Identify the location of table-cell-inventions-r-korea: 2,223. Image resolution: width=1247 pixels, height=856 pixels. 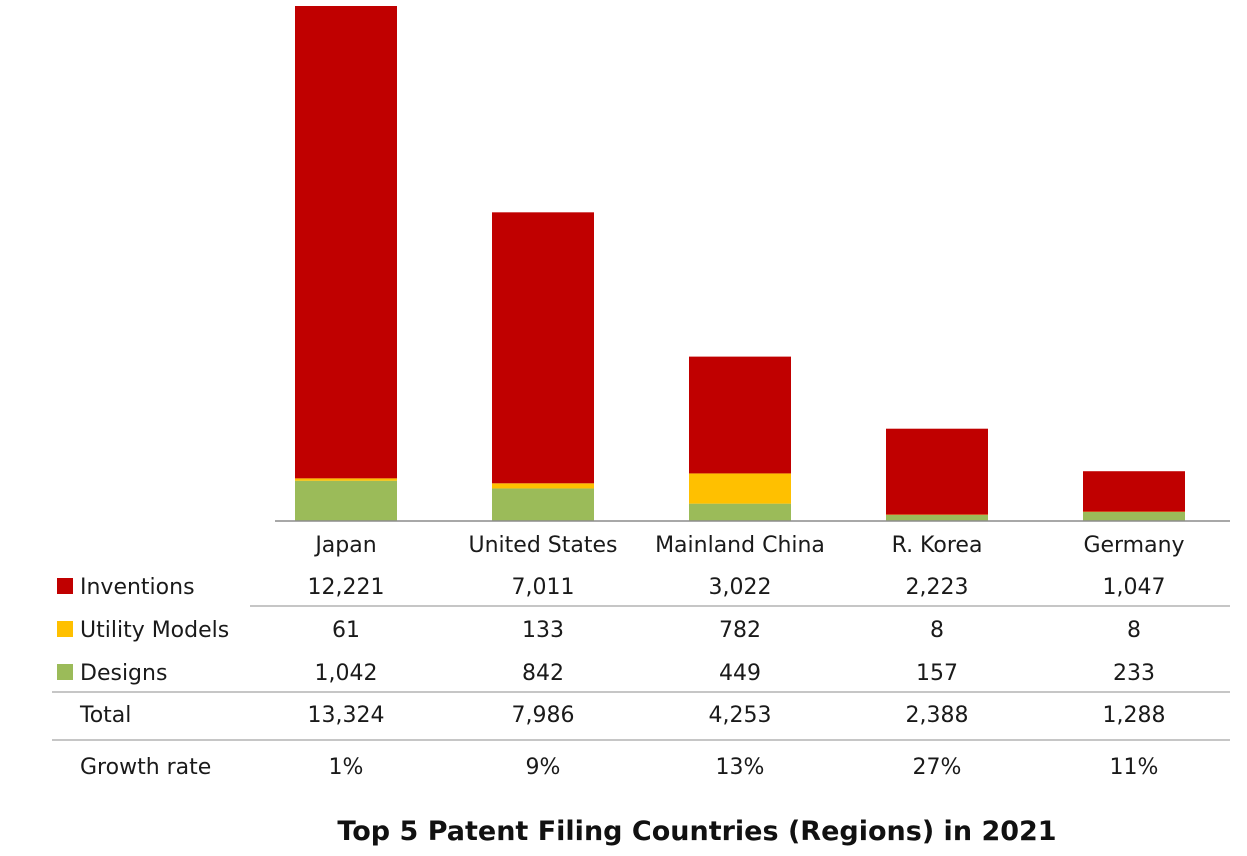
(937, 587).